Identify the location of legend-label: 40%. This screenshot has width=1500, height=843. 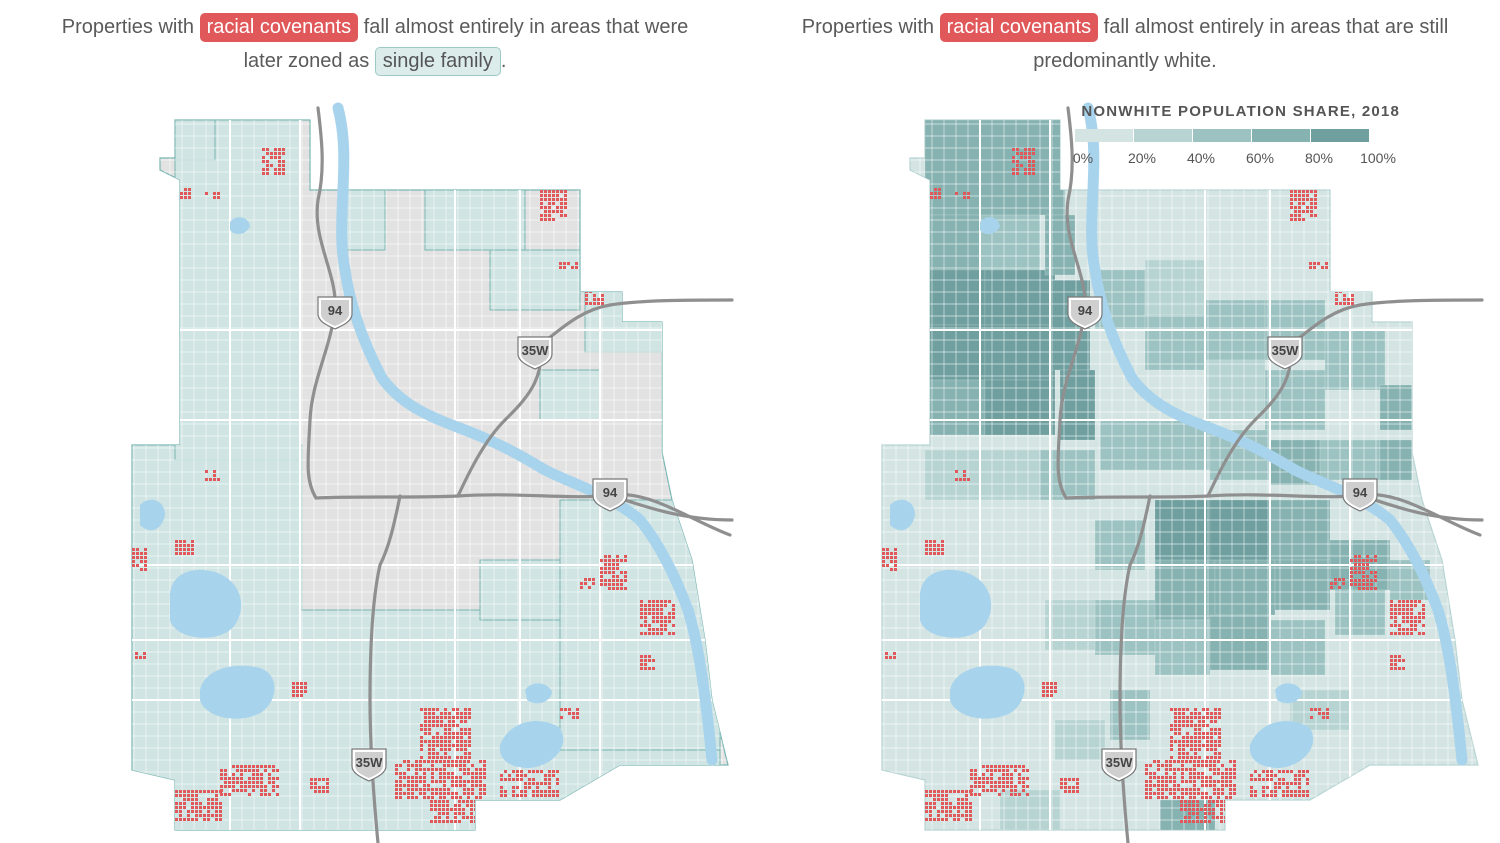
(1201, 158).